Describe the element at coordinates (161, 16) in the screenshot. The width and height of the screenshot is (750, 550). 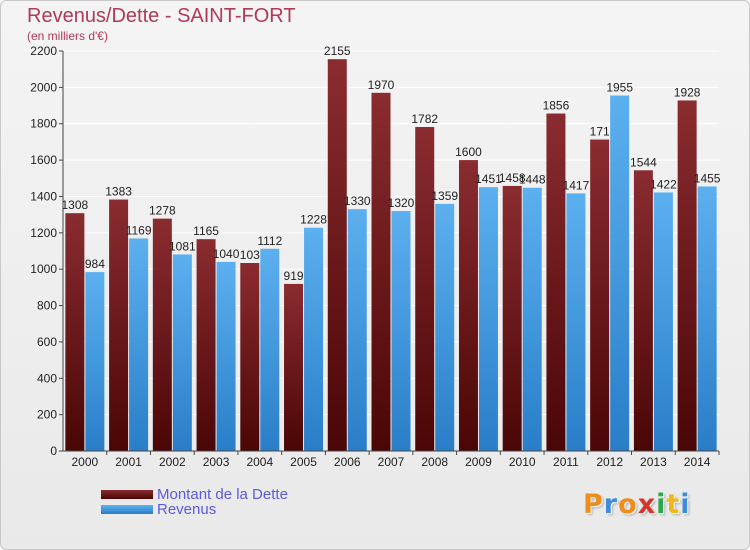
I see `chart-title: Revenus/Dette - SAINT-FORT` at that location.